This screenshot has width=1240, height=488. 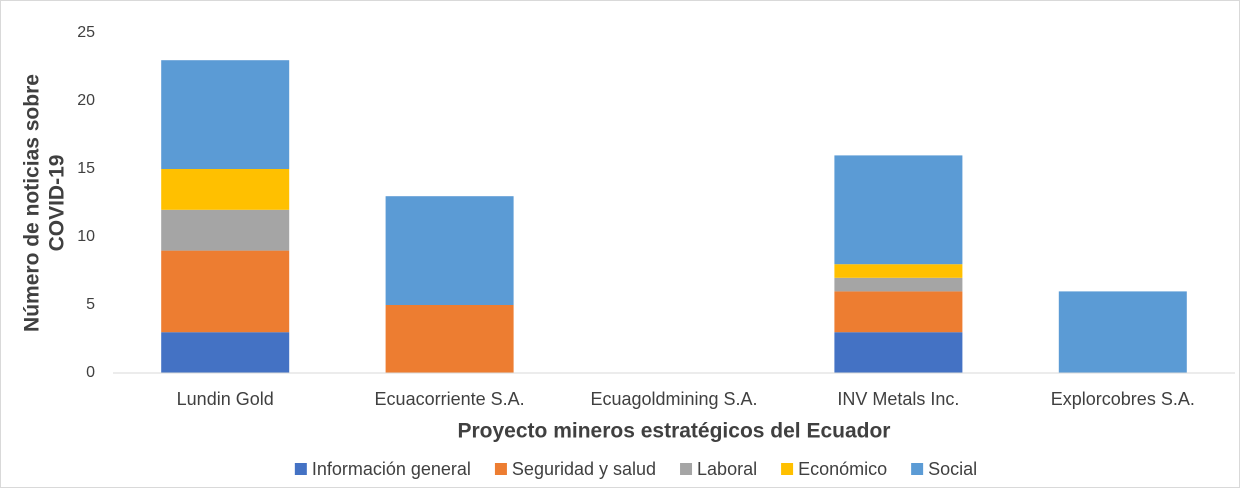 I want to click on x-tick-label: INV Metals Inc., so click(x=898, y=399).